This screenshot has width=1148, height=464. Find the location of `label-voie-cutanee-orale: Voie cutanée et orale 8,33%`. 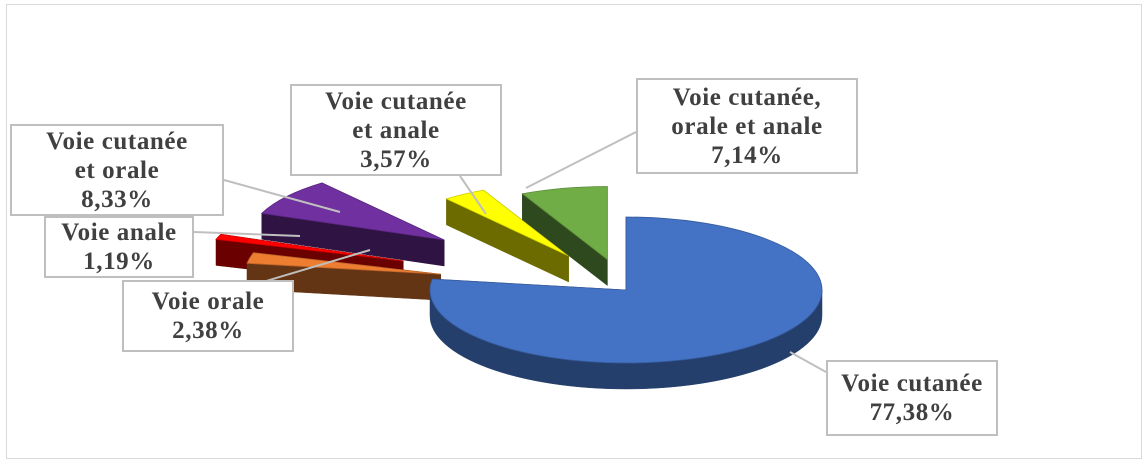

label-voie-cutanee-orale: Voie cutanée et orale 8,33% is located at coordinates (117, 170).